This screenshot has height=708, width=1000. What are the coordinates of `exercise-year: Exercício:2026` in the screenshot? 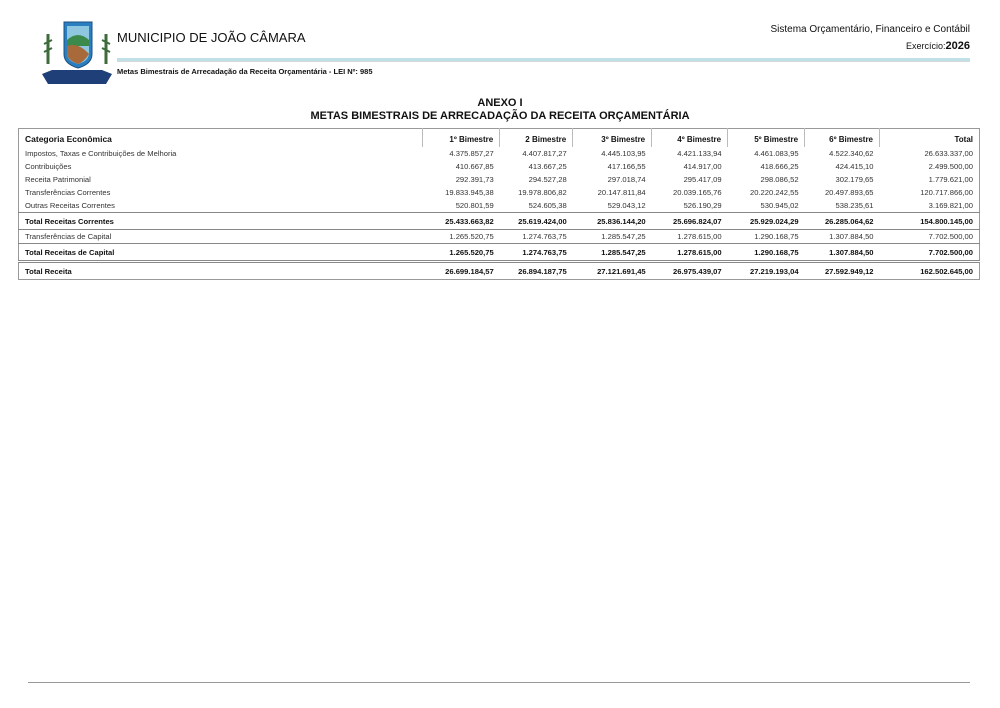 It's located at (938, 46).